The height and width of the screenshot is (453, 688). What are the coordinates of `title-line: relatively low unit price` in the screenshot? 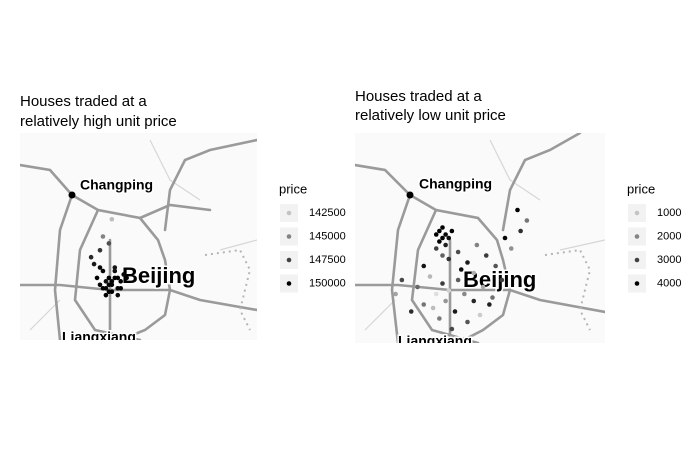 It's located at (430, 115).